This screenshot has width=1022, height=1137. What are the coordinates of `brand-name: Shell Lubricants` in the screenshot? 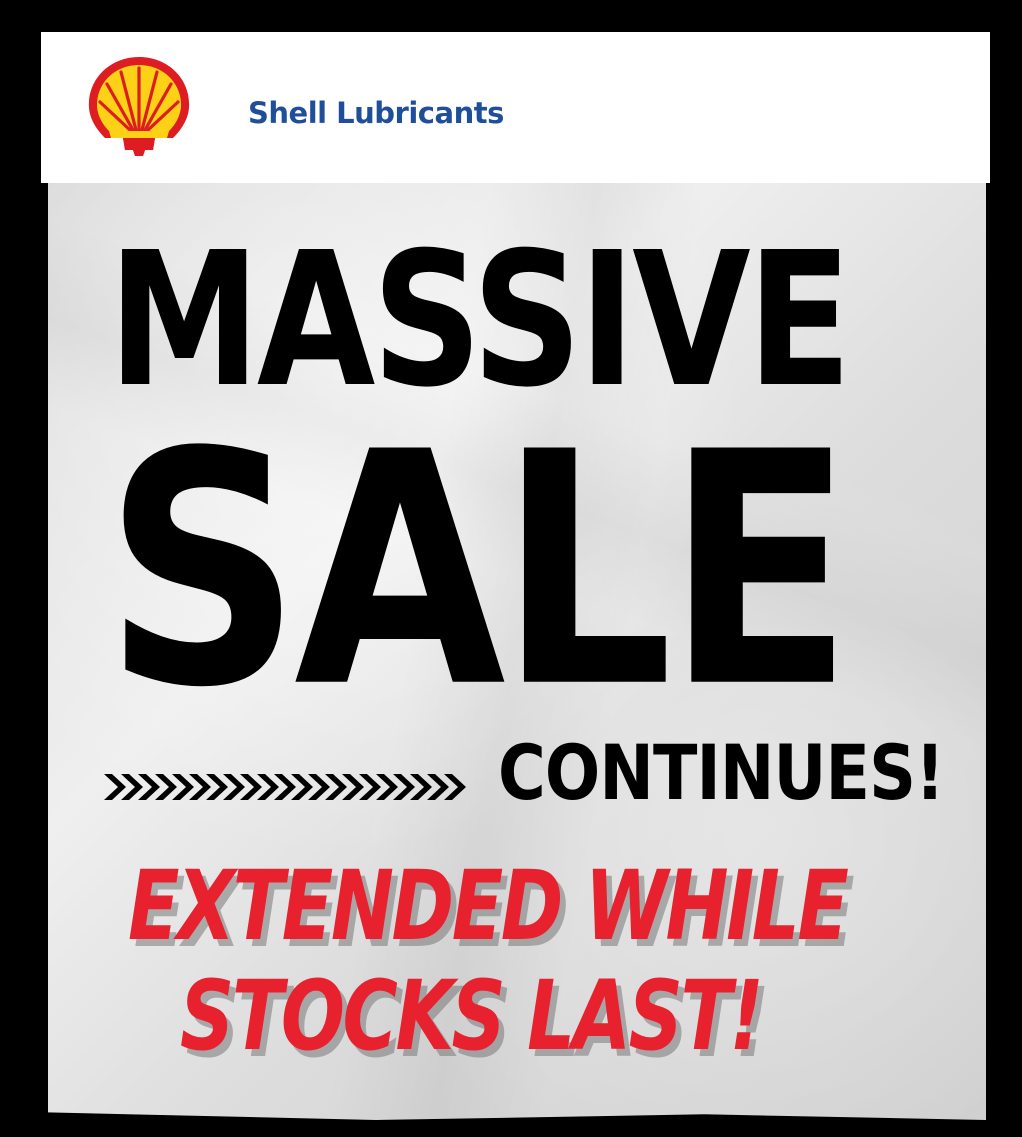 It's located at (376, 113).